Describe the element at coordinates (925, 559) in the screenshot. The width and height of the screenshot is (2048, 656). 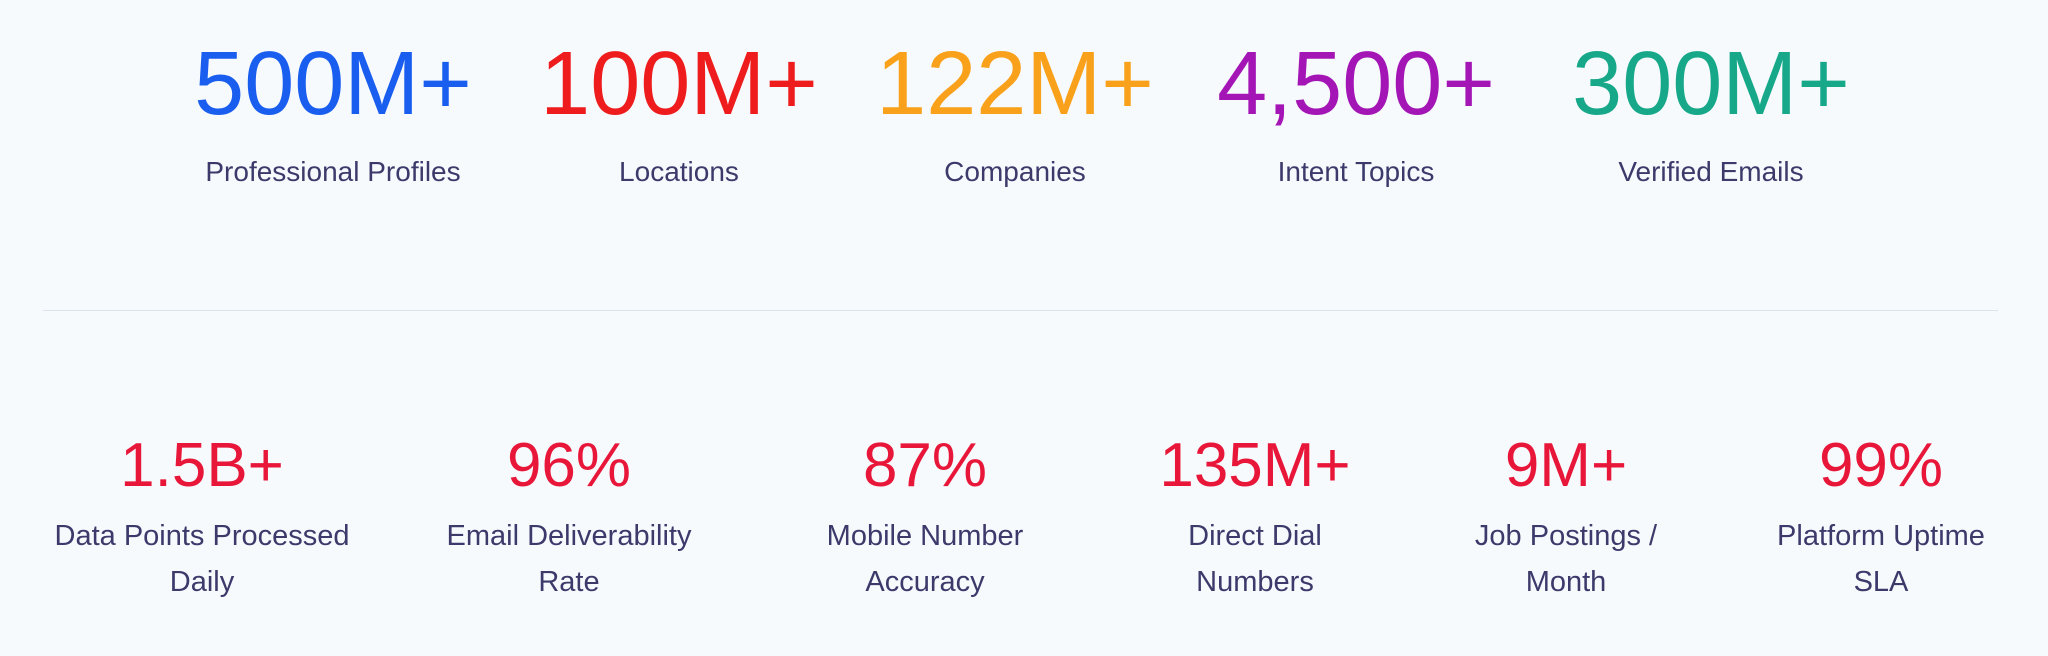
I see `stat-label: Mobile Number Accuracy` at that location.